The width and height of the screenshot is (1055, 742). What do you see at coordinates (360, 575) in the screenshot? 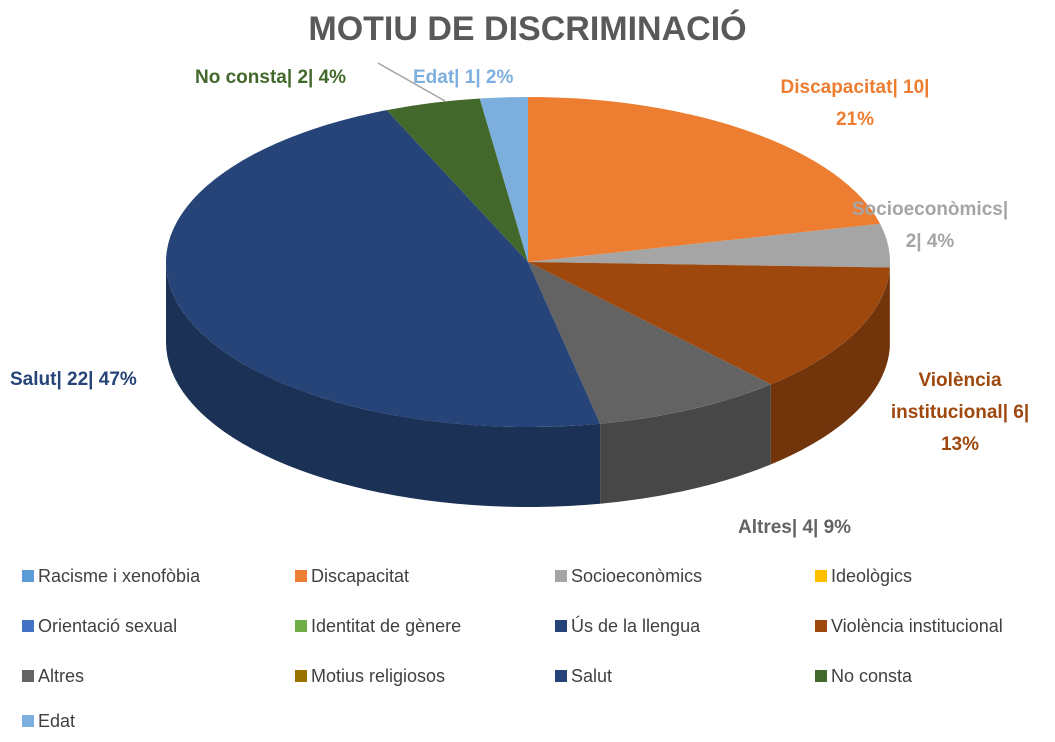
I see `legend-label: Discapacitat` at bounding box center [360, 575].